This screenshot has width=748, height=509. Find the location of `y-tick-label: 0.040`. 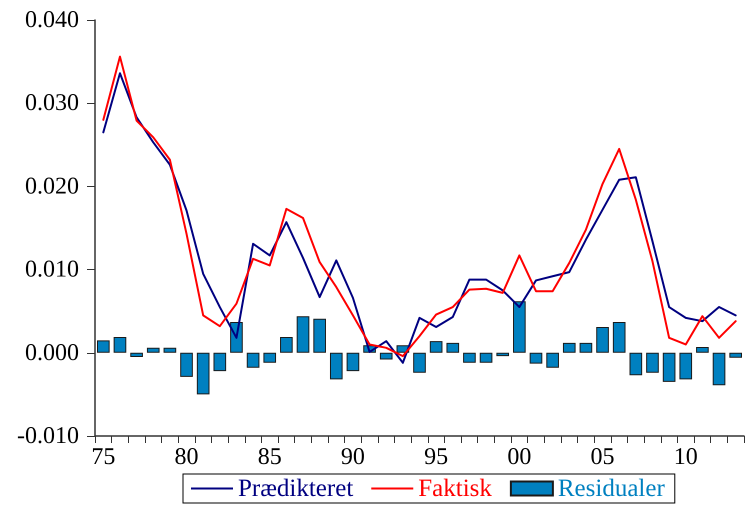

y-tick-label: 0.040 is located at coordinates (52, 20).